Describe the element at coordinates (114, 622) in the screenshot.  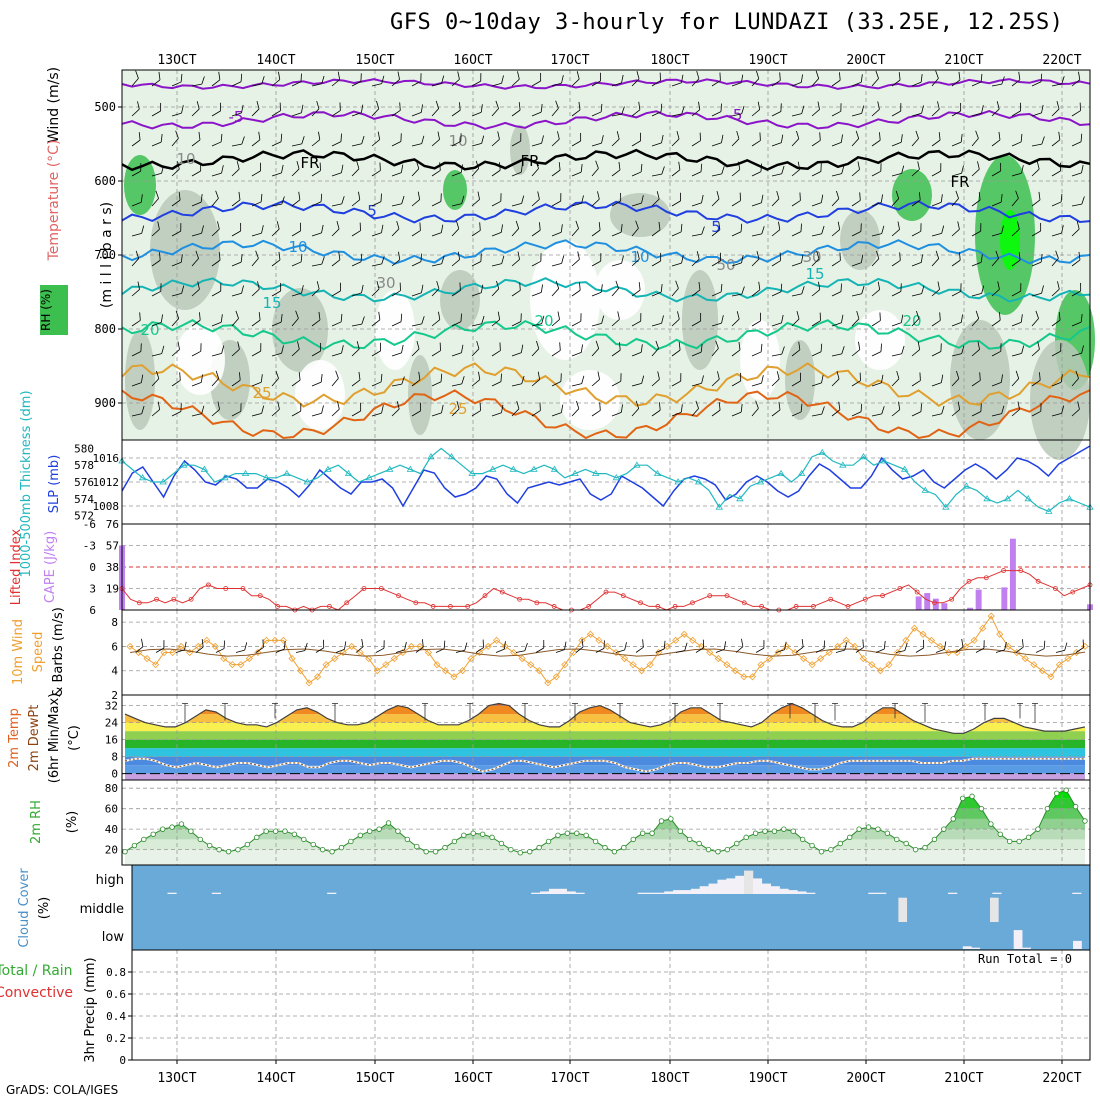
I see `wind-tick-label: 8` at that location.